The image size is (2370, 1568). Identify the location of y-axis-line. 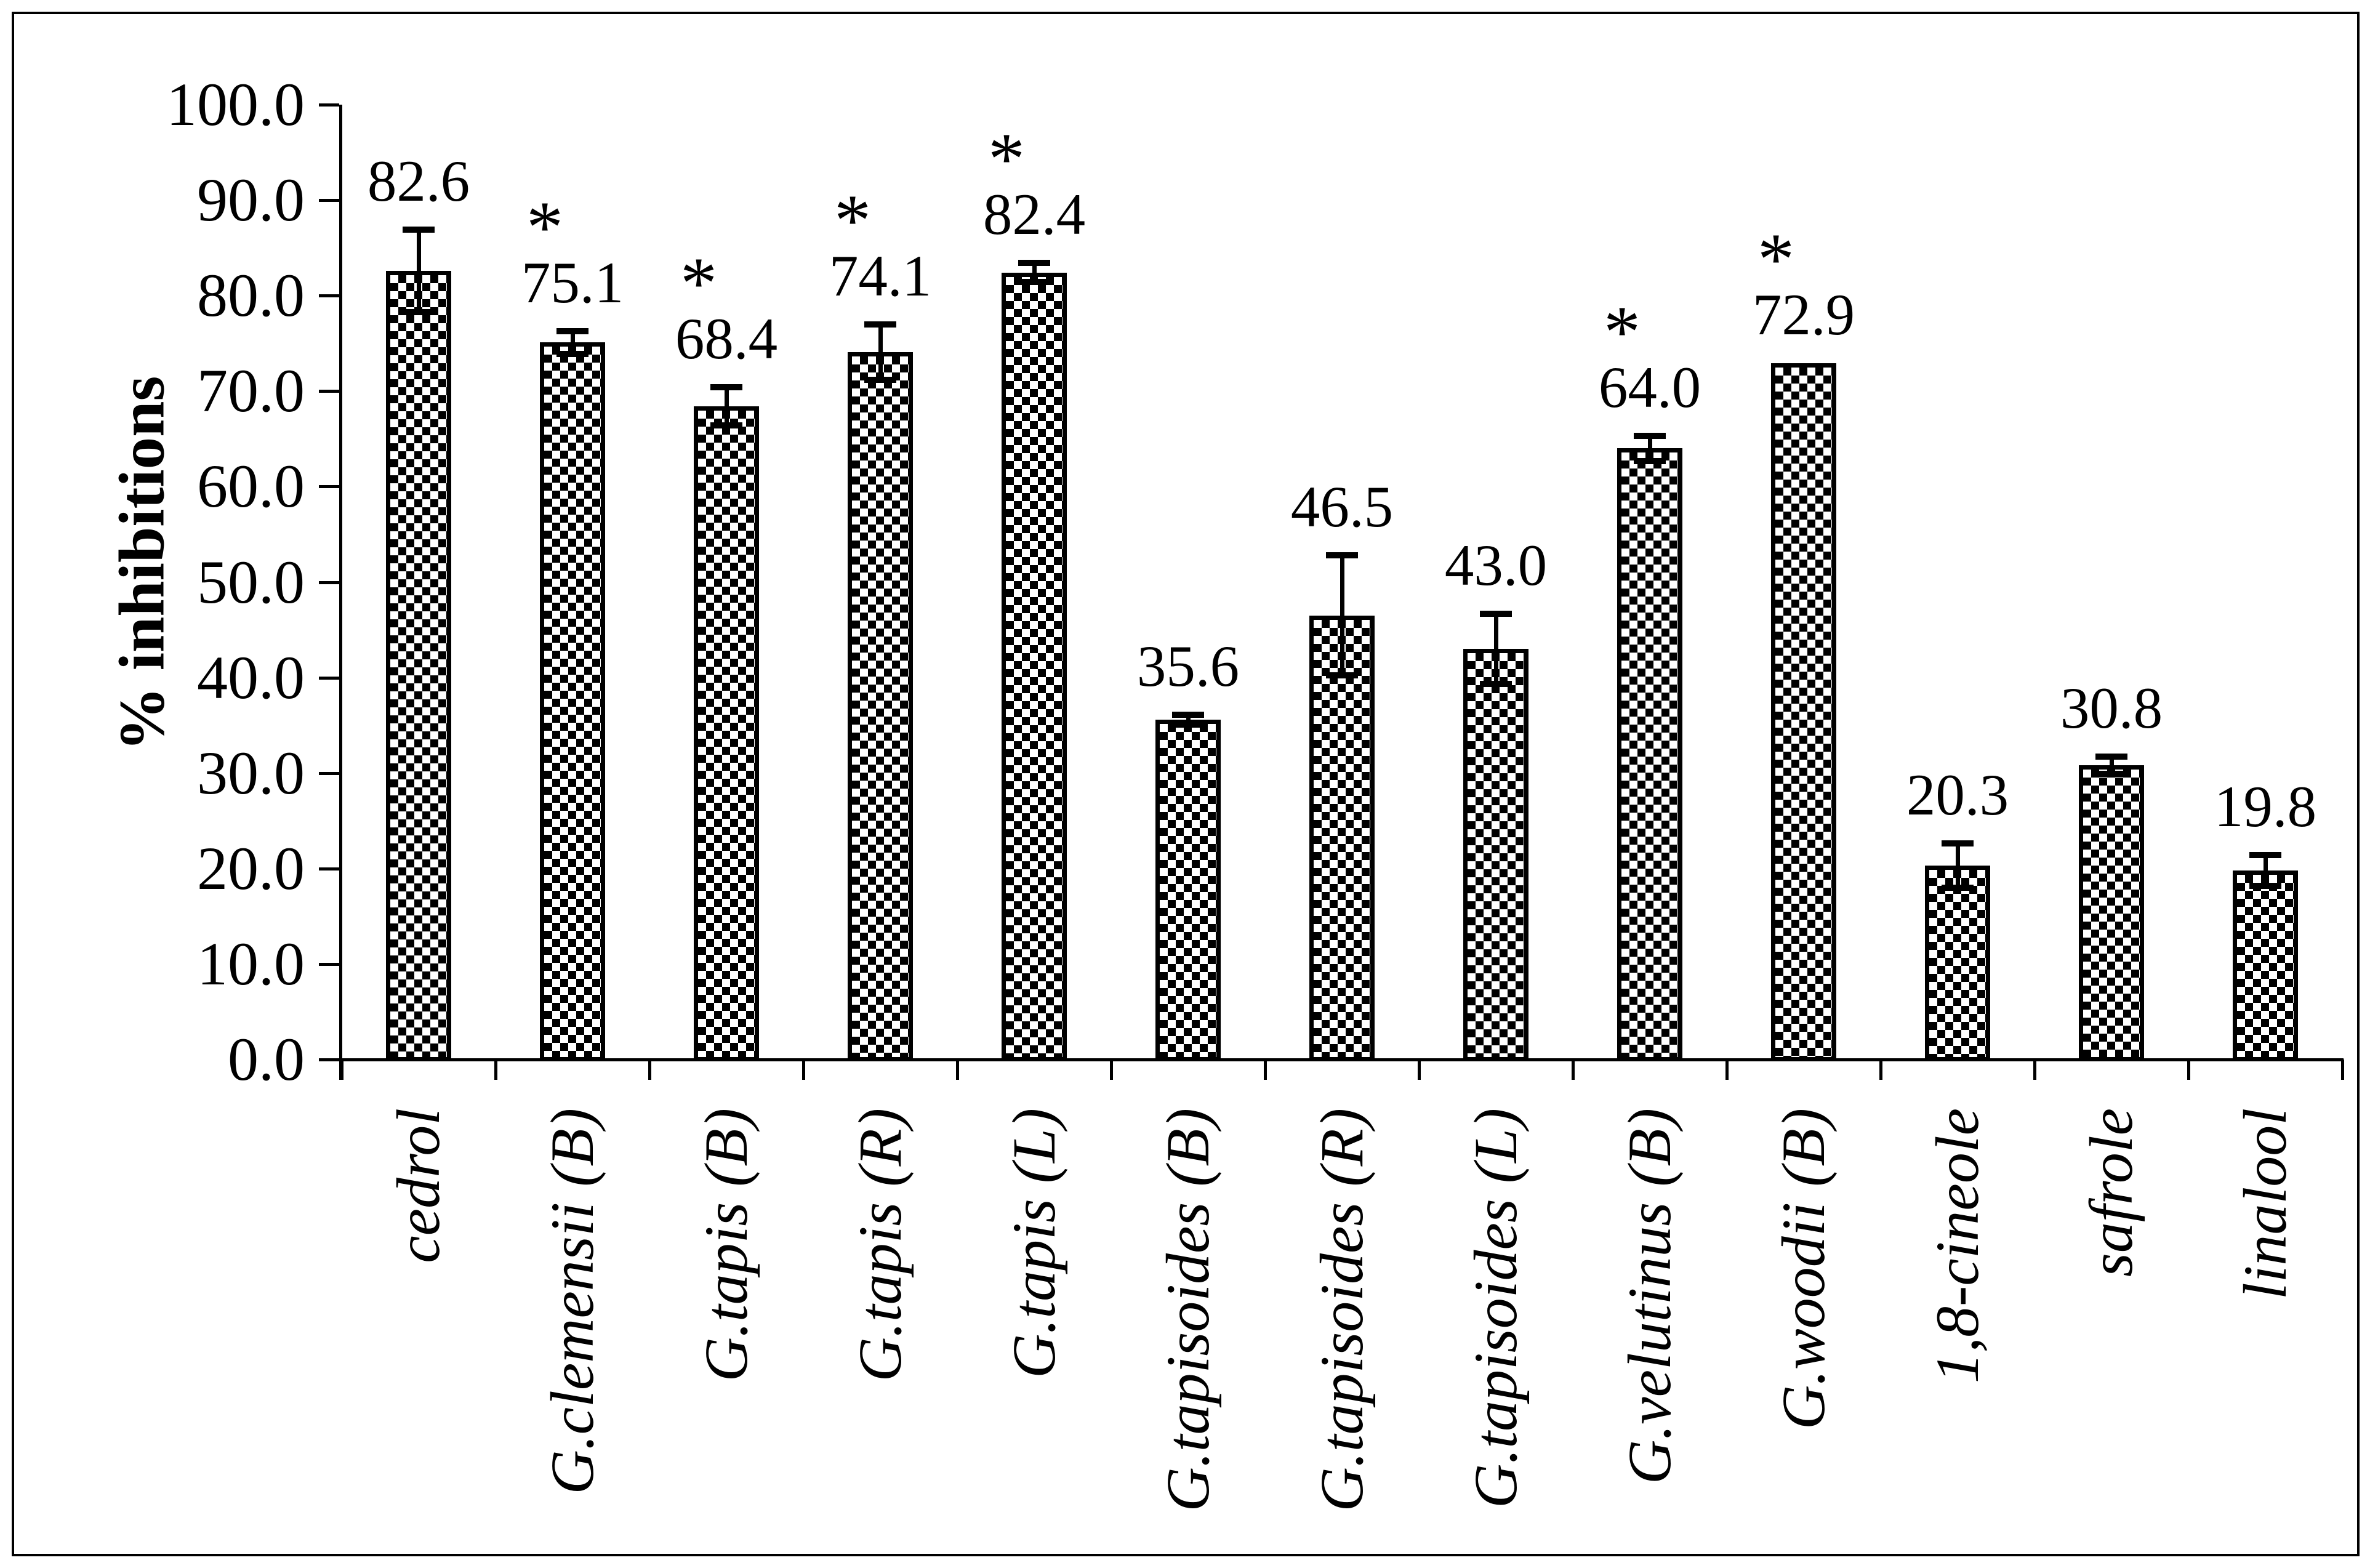
(340, 592).